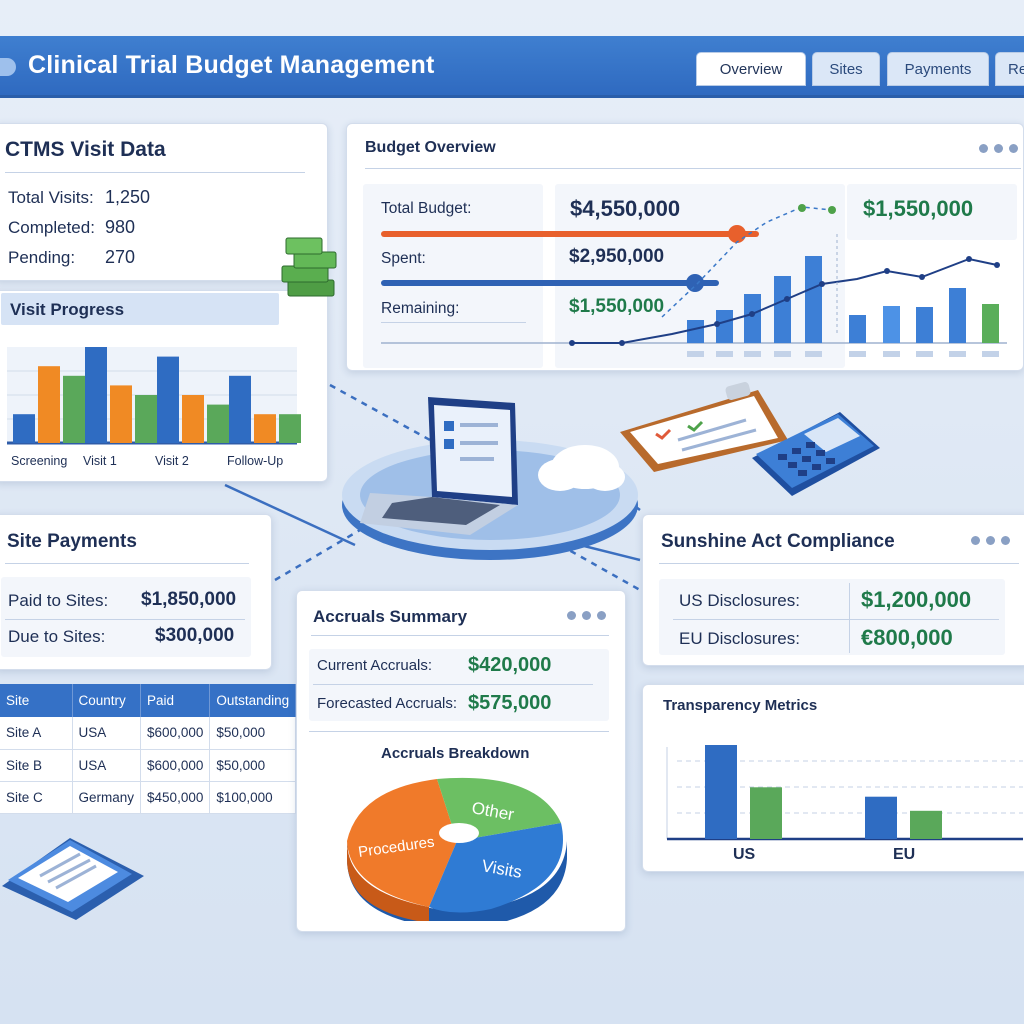 Image resolution: width=1024 pixels, height=1024 pixels. Describe the element at coordinates (1009, 69) in the screenshot. I see `tab-reports: Re` at that location.